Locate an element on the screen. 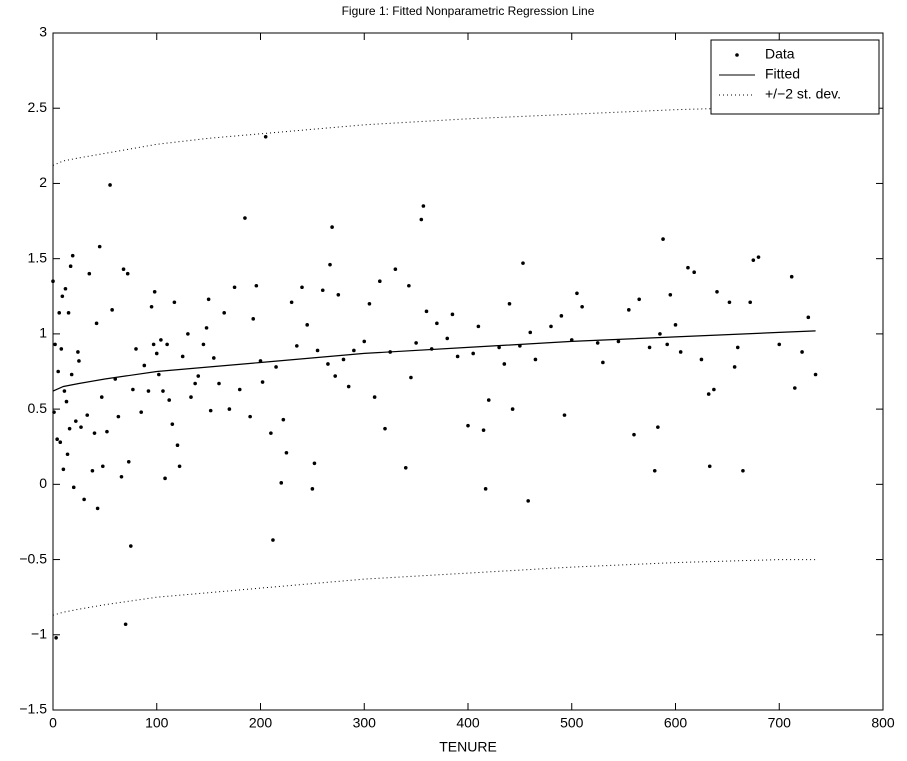 The image size is (907, 761). legend-box is located at coordinates (795, 77).